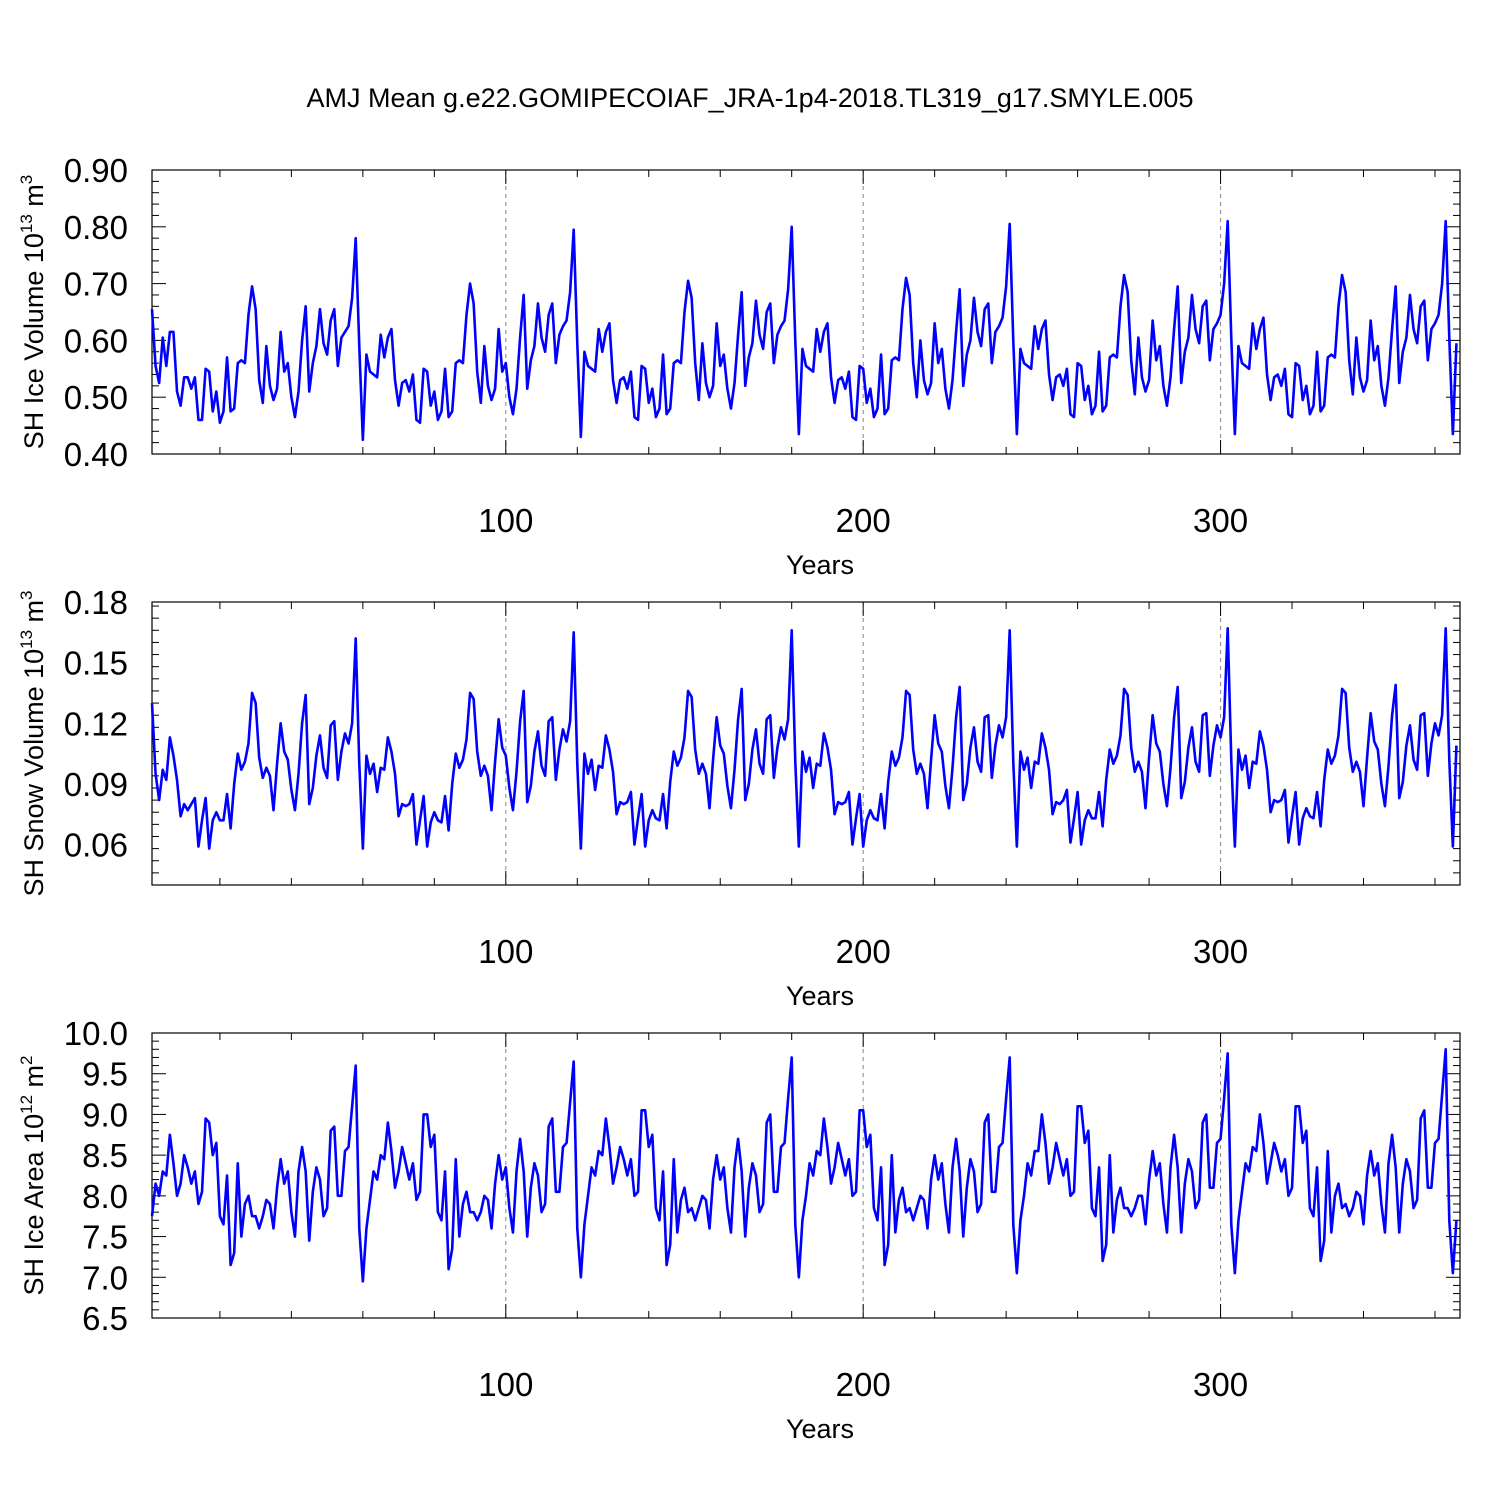 This screenshot has height=1500, width=1500. I want to click on y-tick-label: 9.5, so click(105, 1074).